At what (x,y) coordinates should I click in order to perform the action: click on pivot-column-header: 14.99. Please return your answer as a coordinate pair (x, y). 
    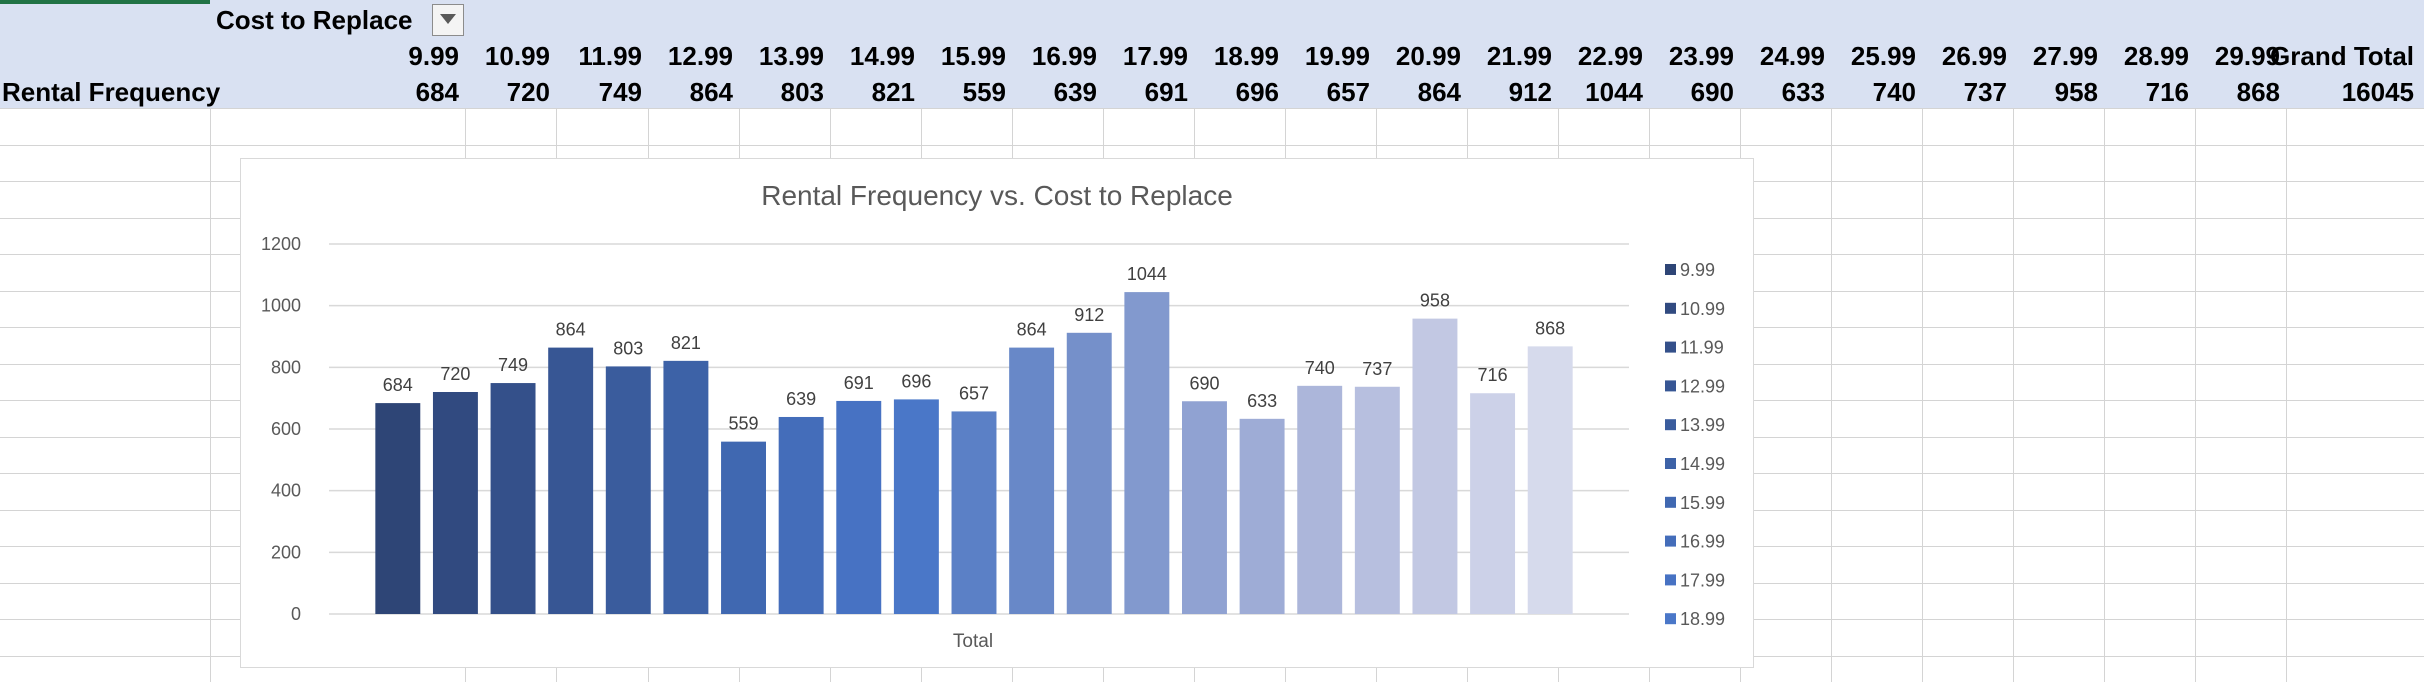
    Looking at the image, I should click on (882, 56).